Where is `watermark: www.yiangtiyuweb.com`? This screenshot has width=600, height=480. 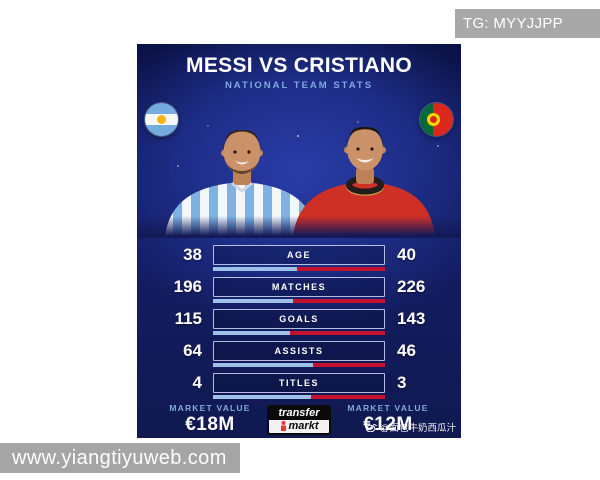
watermark: www.yiangtiyuweb.com is located at coordinates (120, 458).